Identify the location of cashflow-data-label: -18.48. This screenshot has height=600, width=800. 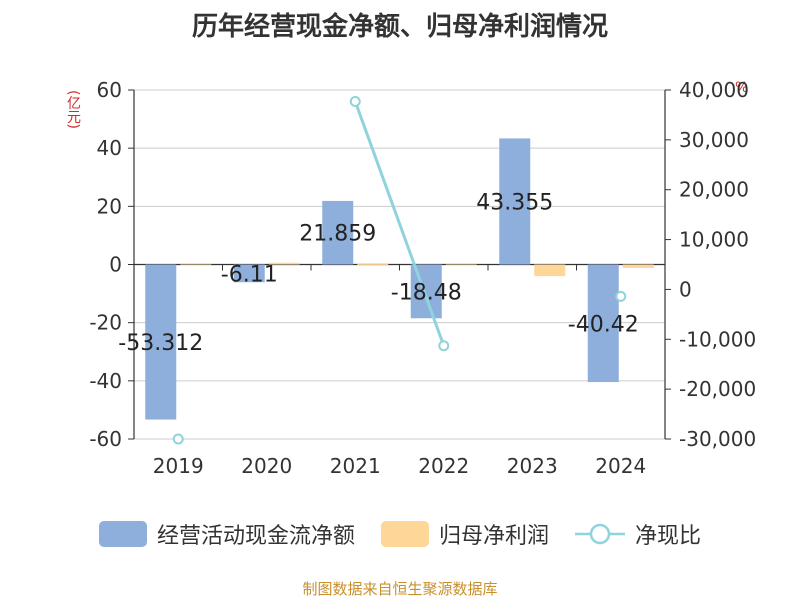
(426, 292).